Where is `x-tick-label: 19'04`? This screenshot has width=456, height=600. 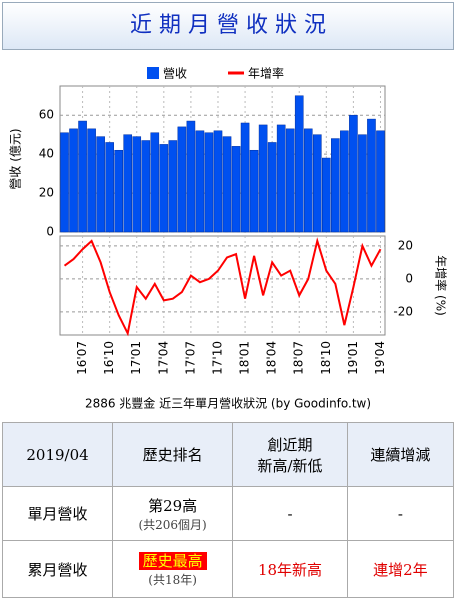
x-tick-label: 19'04 is located at coordinates (380, 358).